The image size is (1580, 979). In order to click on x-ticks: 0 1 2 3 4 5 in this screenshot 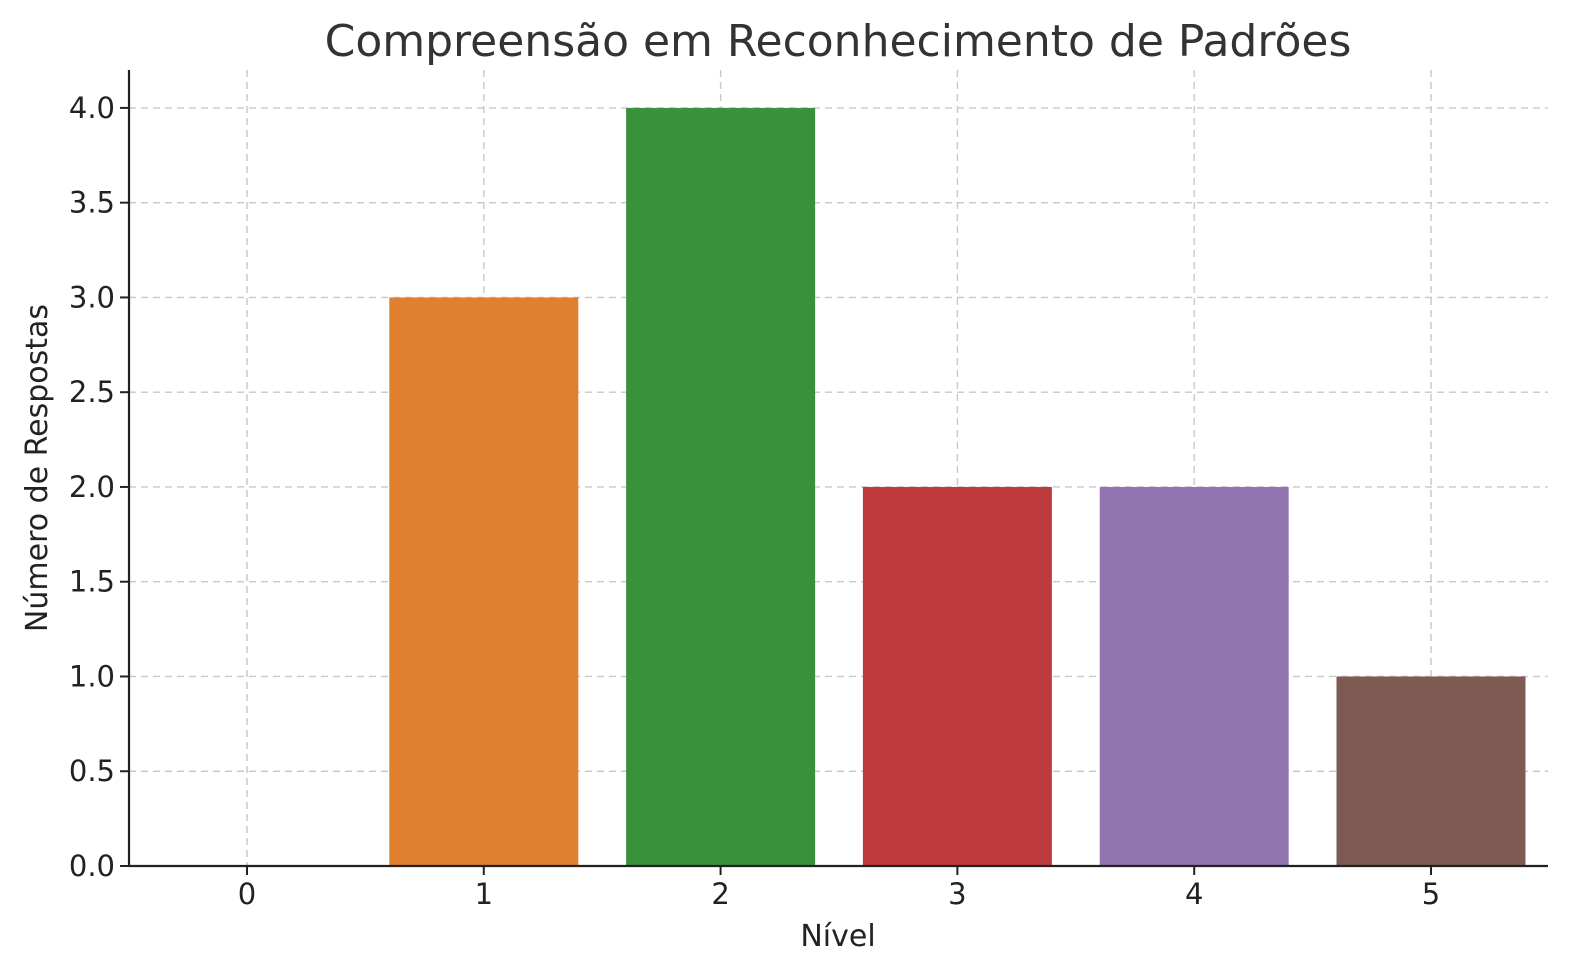, I will do `click(839, 888)`.